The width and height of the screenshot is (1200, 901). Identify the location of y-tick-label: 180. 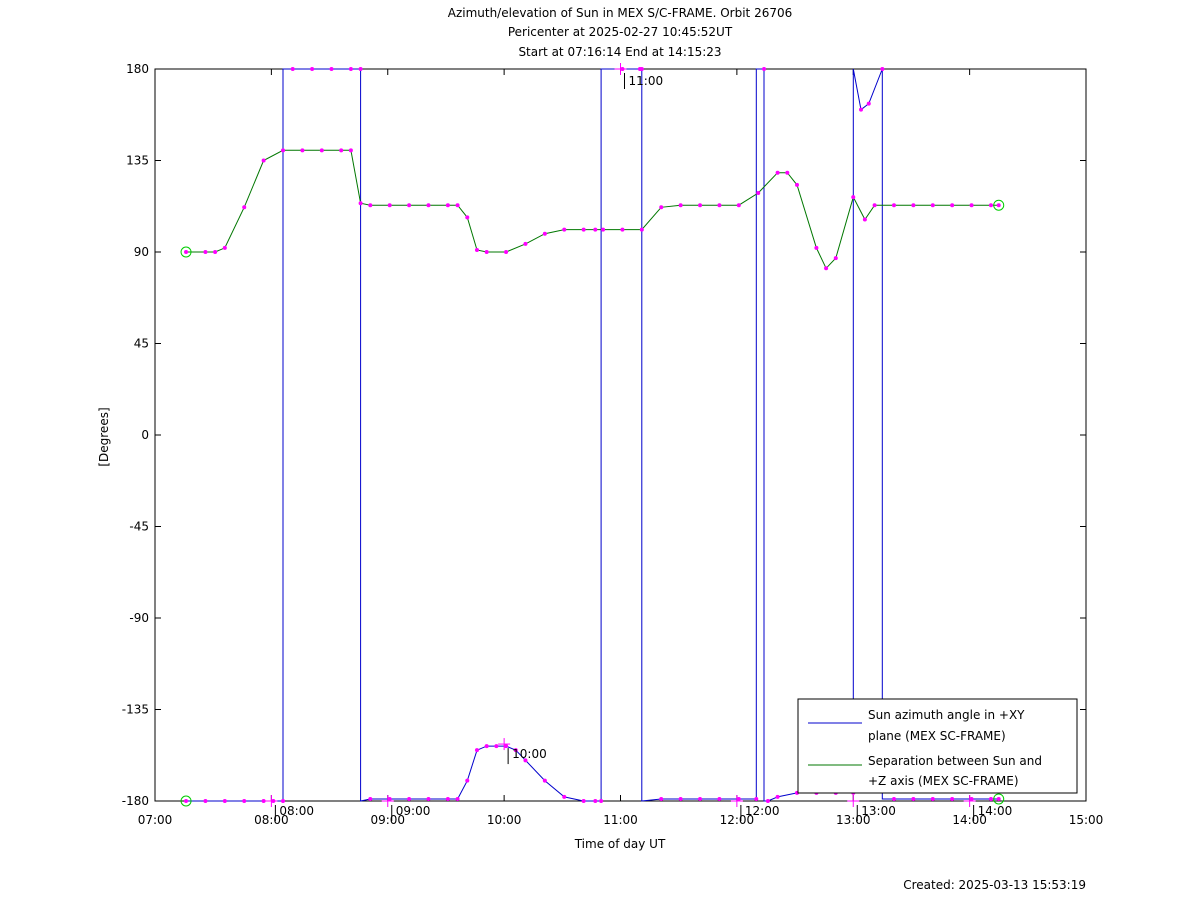
(137, 69).